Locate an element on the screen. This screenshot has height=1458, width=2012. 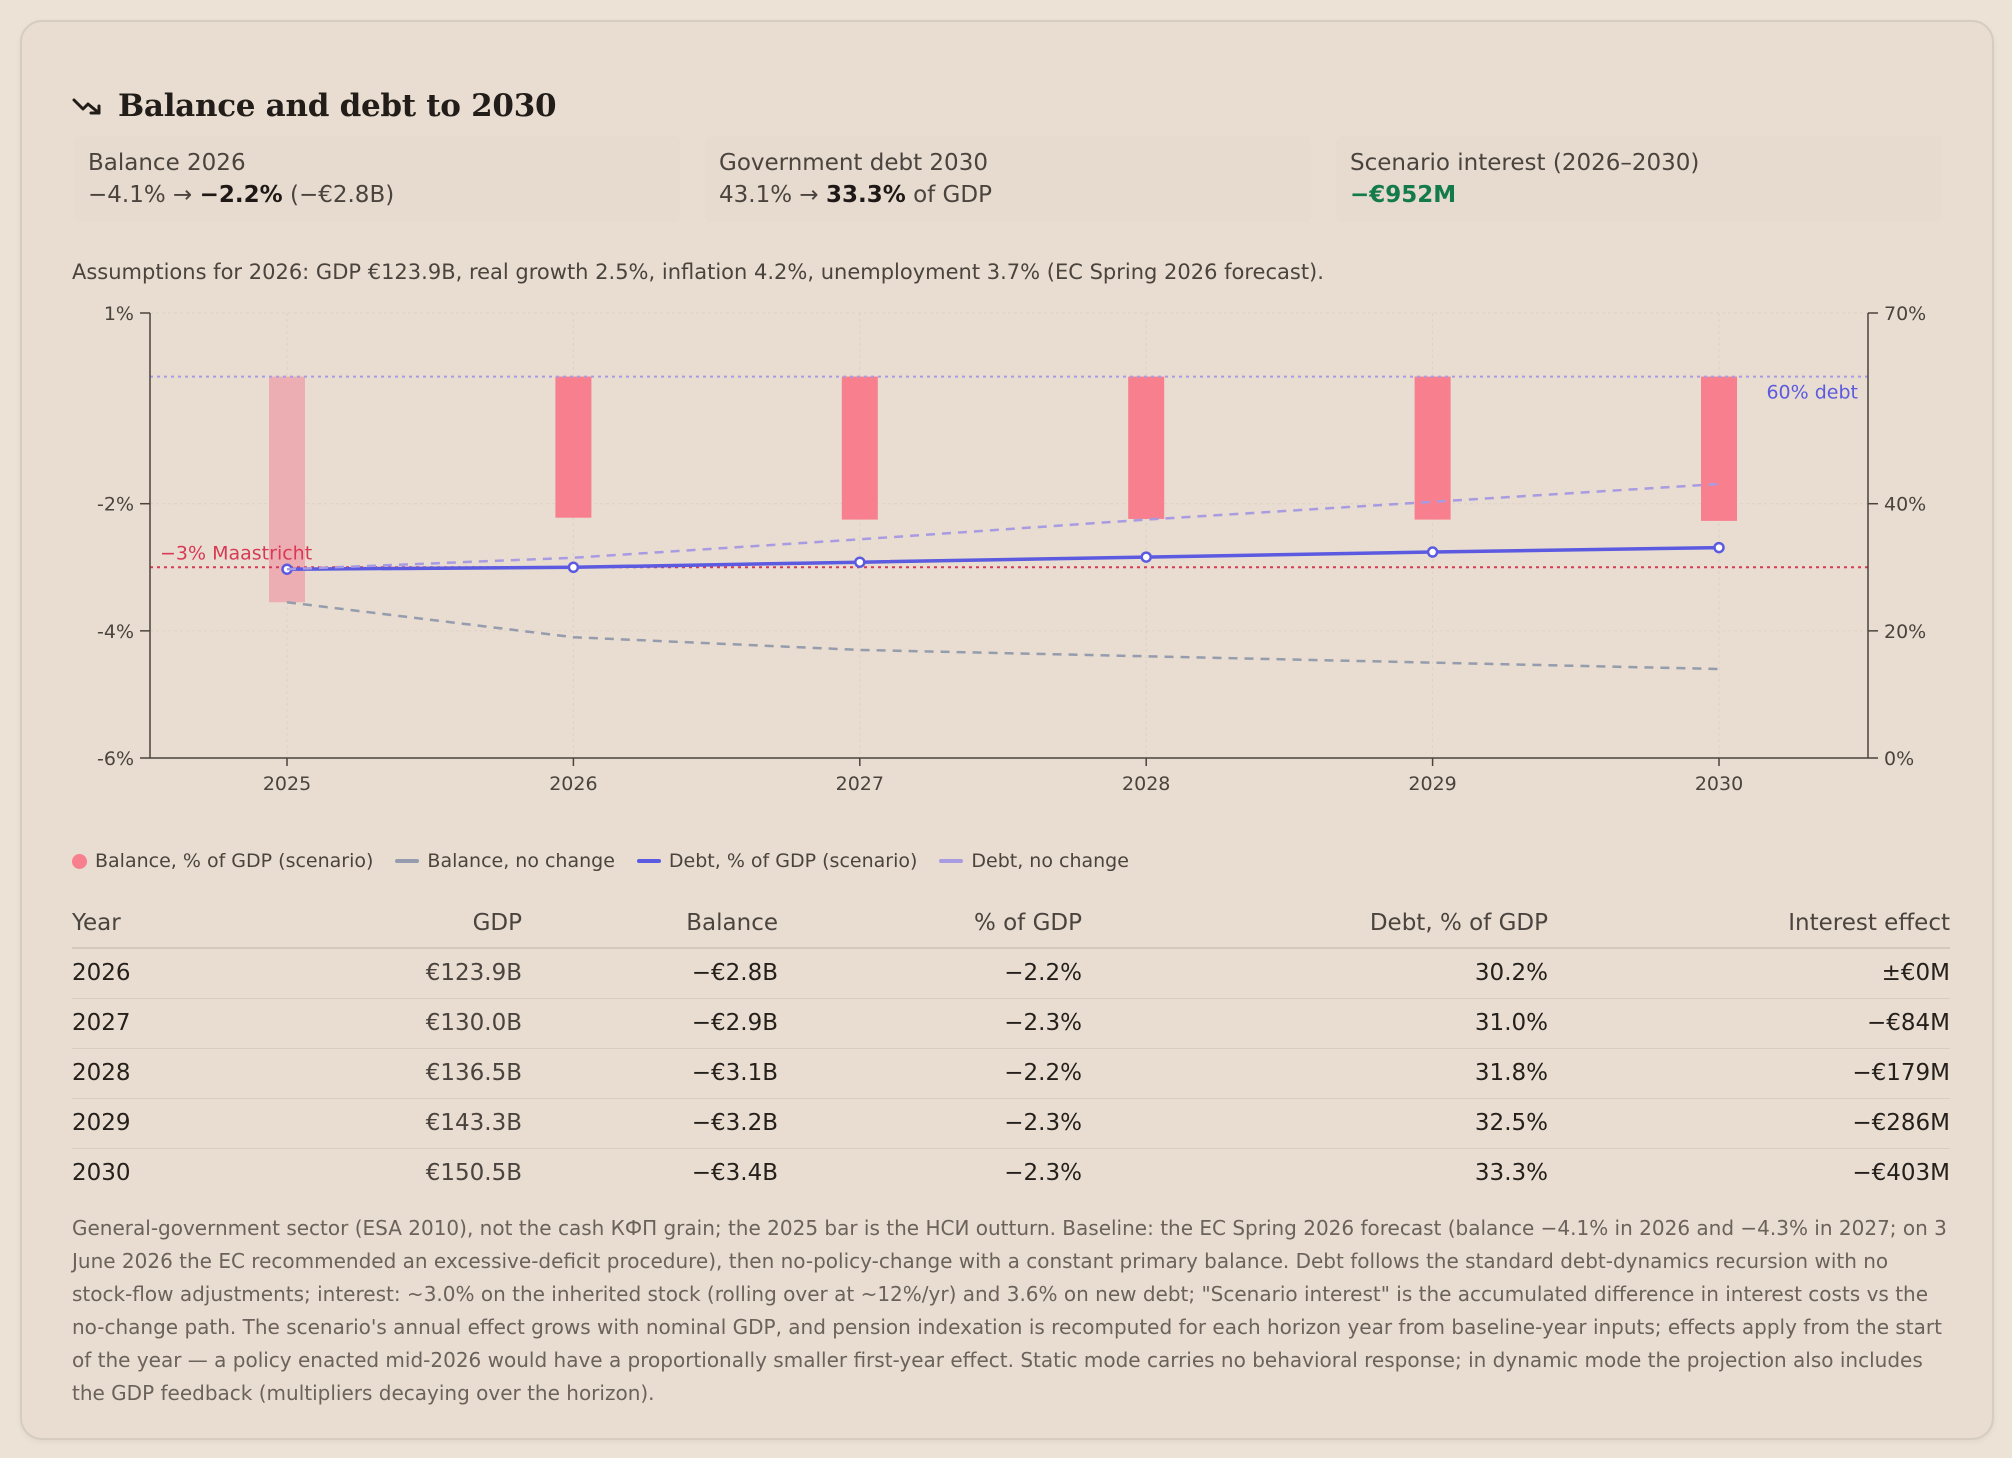
legend-item: Balance, no change is located at coordinates (505, 861).